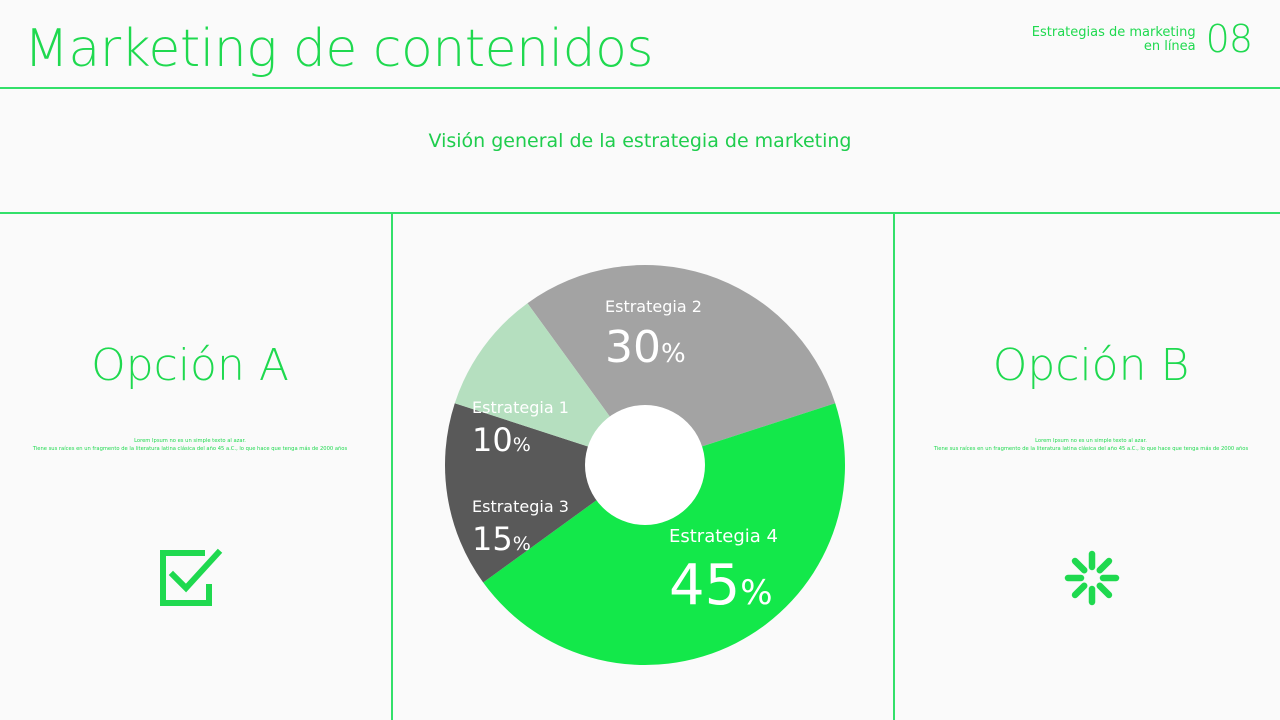 The height and width of the screenshot is (720, 1280). Describe the element at coordinates (520, 407) in the screenshot. I see `slice-label-4: Estrategia 1` at that location.